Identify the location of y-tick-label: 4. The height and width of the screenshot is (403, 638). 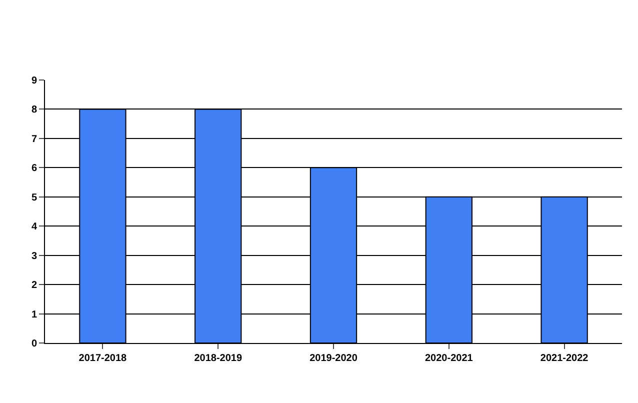
(34, 227).